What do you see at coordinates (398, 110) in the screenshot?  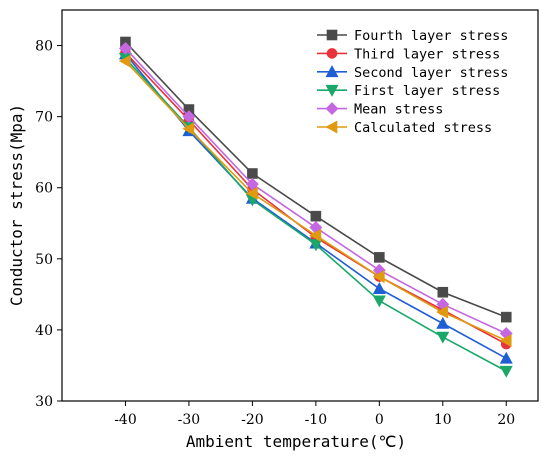 I see `legend-label: Mean stress` at bounding box center [398, 110].